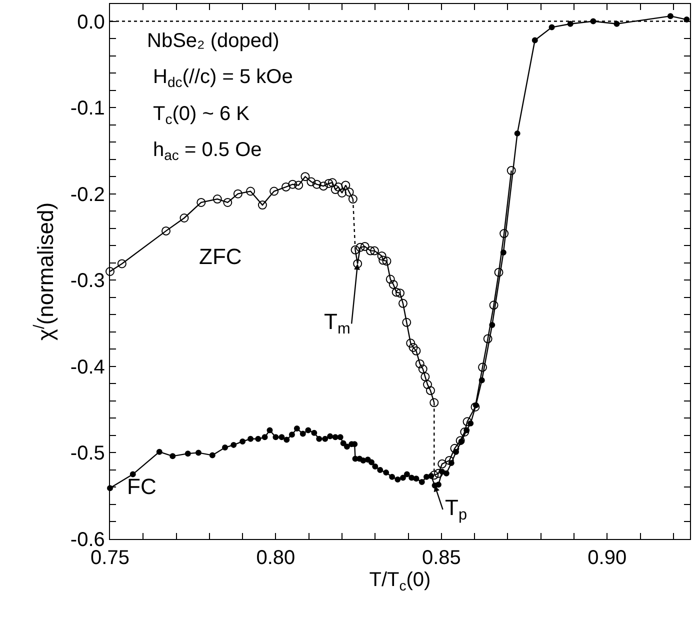 This screenshot has width=694, height=619. I want to click on annotation: h$_{ac}$ = 0.5 Oe, so click(207, 151).